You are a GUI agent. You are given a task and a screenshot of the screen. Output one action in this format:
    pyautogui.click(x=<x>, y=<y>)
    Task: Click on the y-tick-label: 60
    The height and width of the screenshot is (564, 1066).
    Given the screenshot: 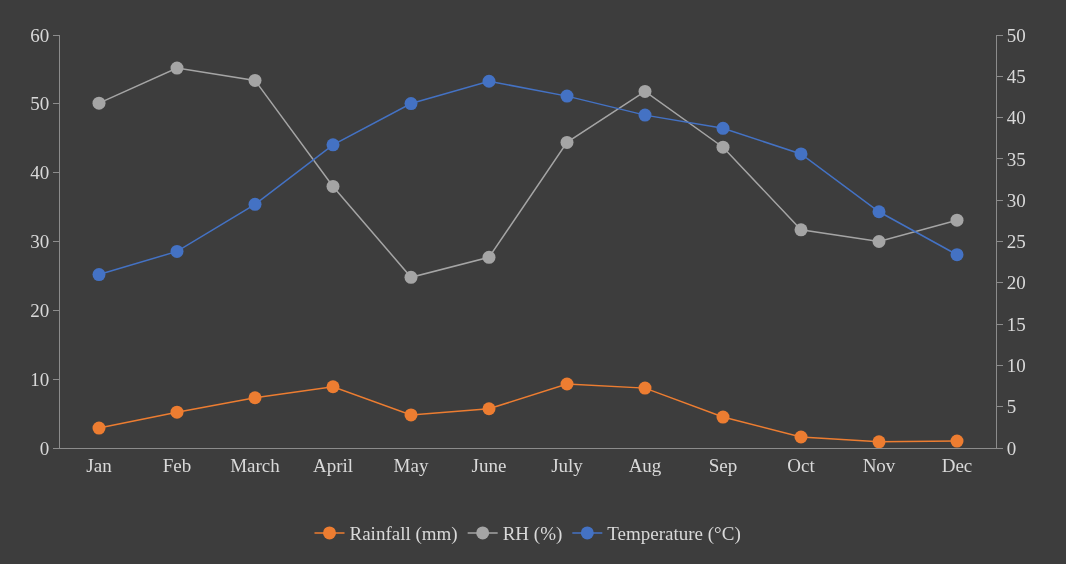 What is the action you would take?
    pyautogui.click(x=40, y=35)
    